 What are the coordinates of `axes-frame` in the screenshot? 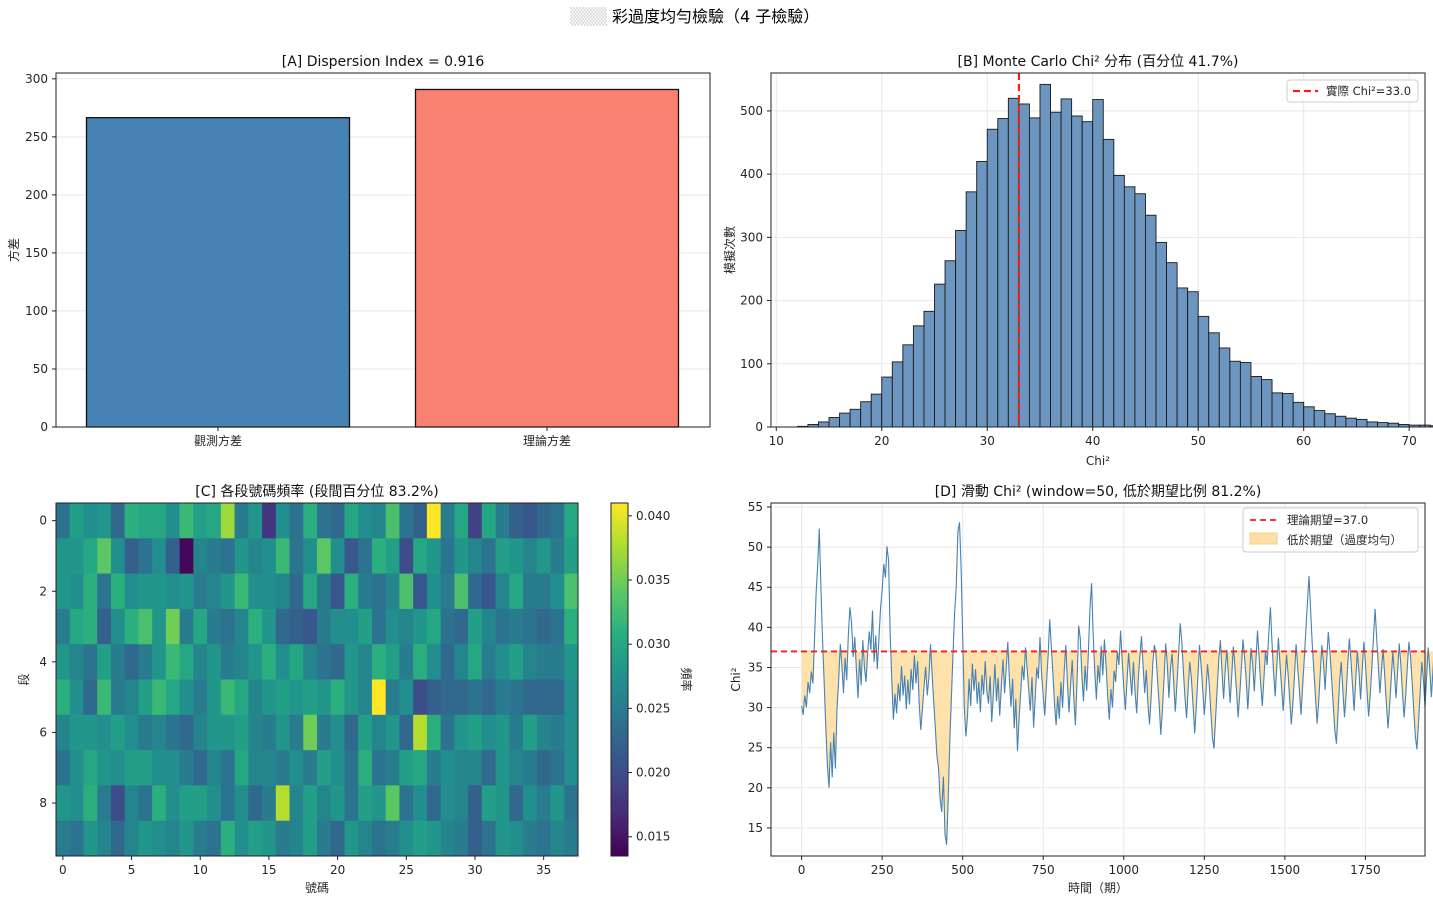 It's located at (317, 679).